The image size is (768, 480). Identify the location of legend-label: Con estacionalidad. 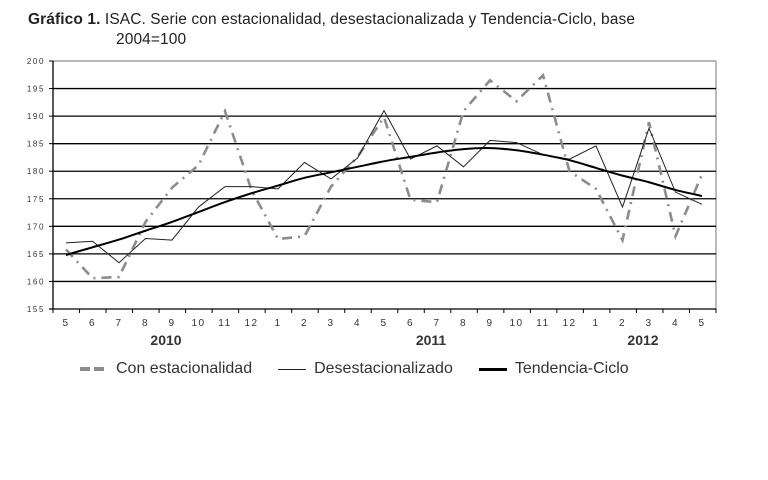
(184, 368).